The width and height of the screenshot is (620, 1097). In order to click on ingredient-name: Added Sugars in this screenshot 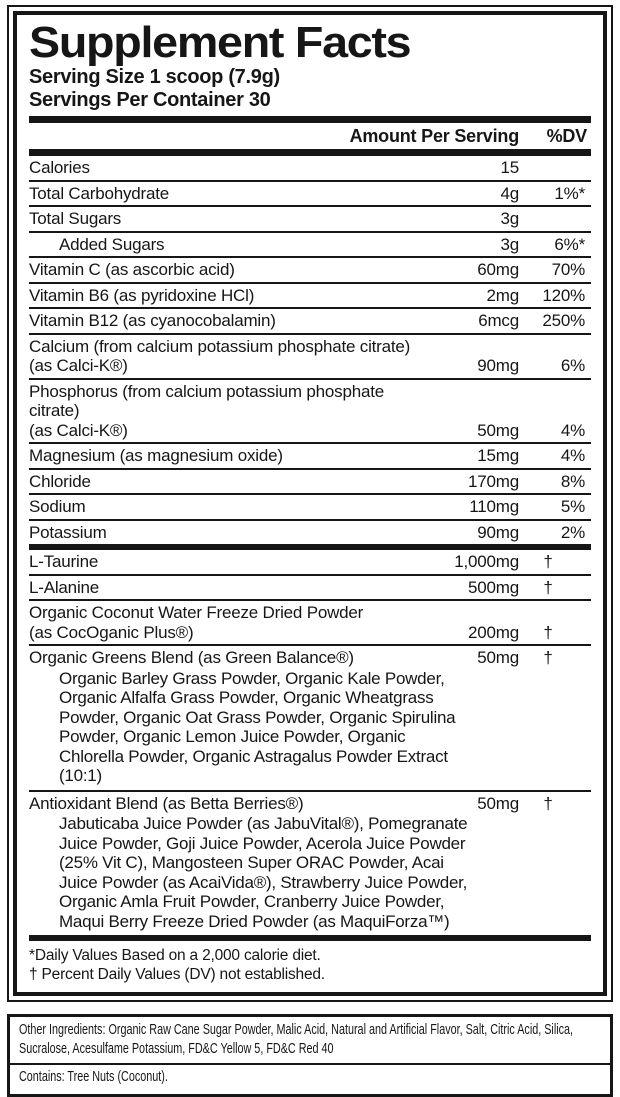, I will do `click(226, 245)`.